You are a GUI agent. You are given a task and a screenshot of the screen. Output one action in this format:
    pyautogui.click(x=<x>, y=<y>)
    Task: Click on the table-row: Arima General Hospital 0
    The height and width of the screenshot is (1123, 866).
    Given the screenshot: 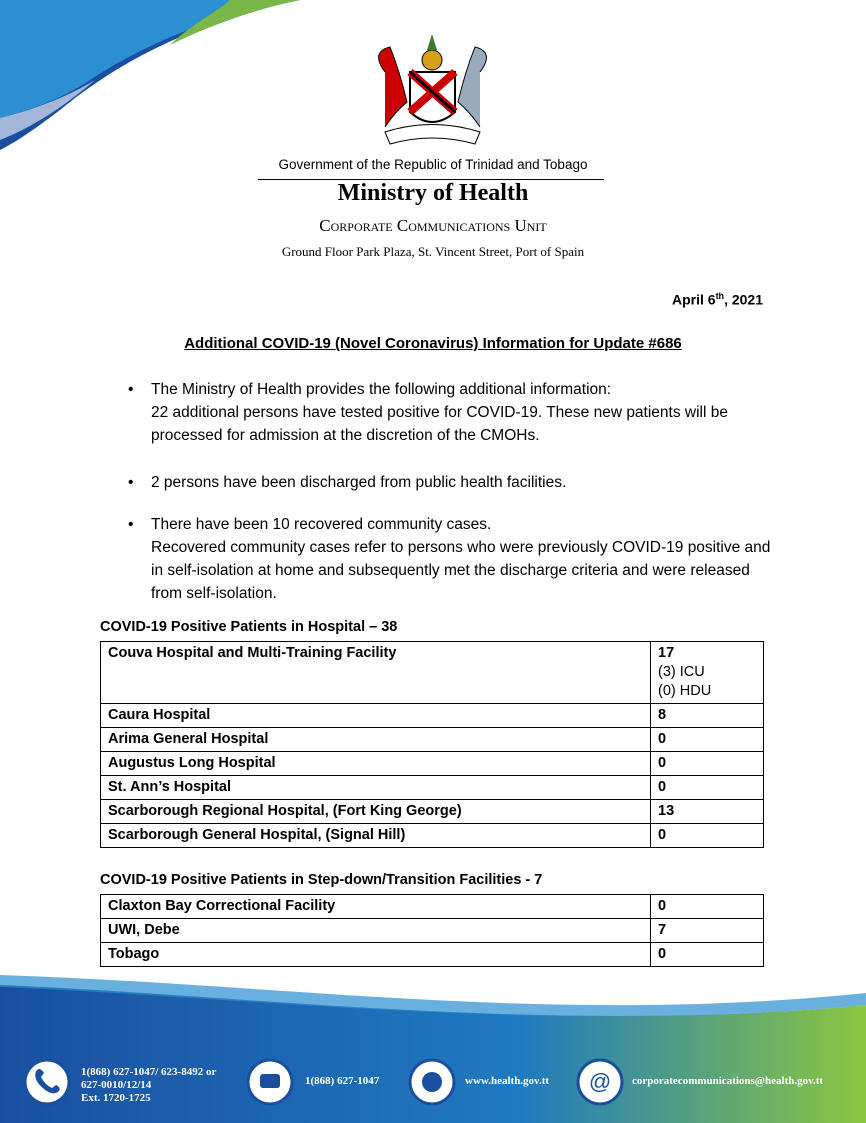 What is the action you would take?
    pyautogui.click(x=432, y=739)
    